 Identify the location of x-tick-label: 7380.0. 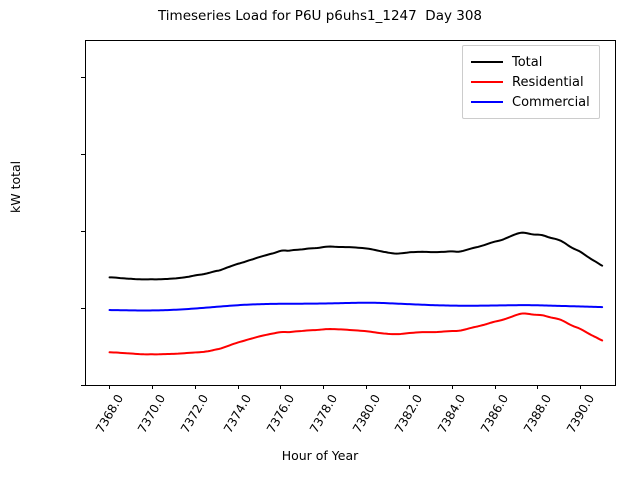
(366, 414).